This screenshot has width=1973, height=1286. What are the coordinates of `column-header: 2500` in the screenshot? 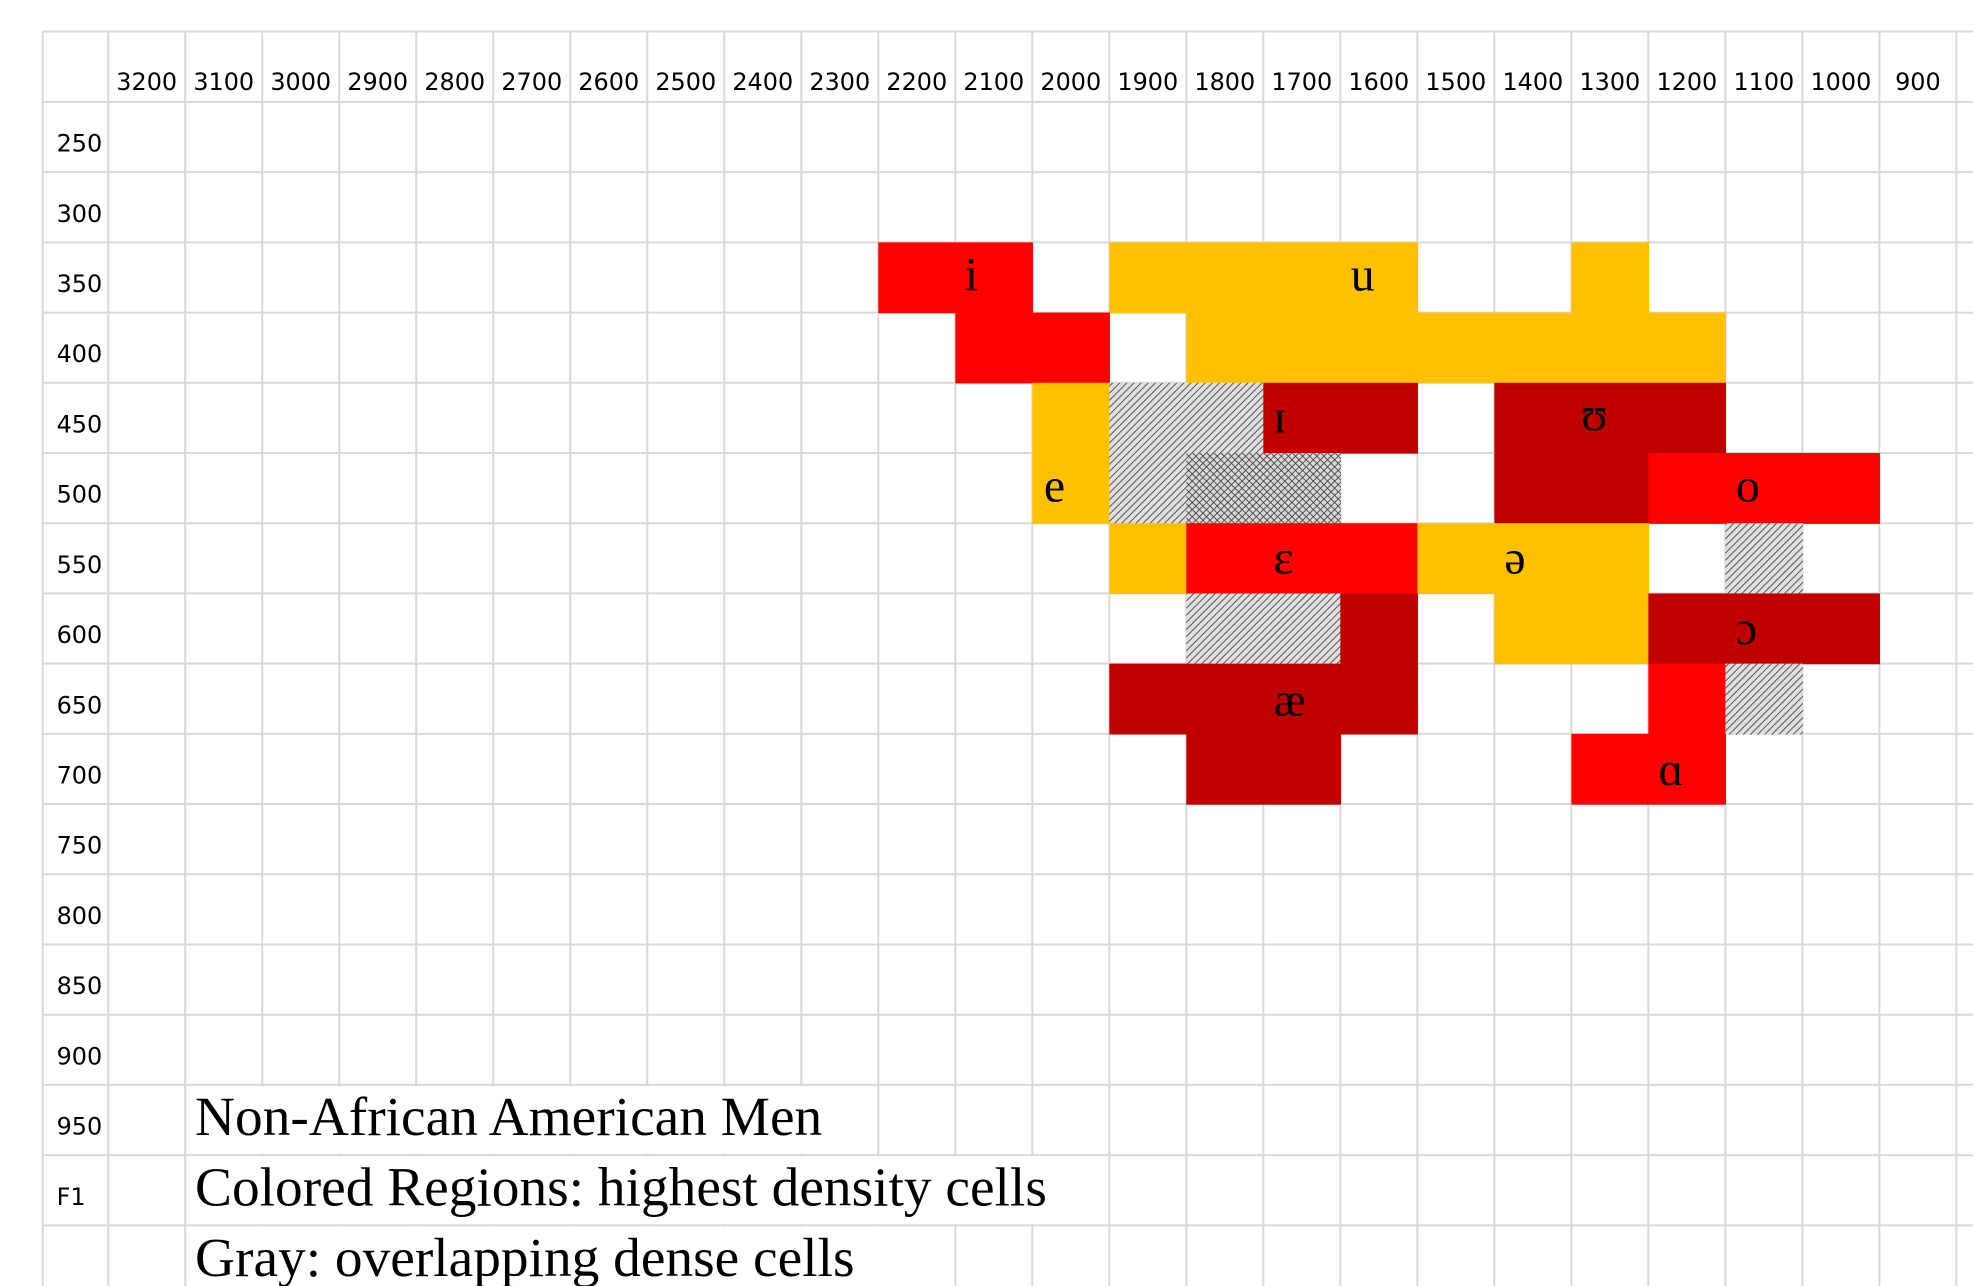 It's located at (685, 82).